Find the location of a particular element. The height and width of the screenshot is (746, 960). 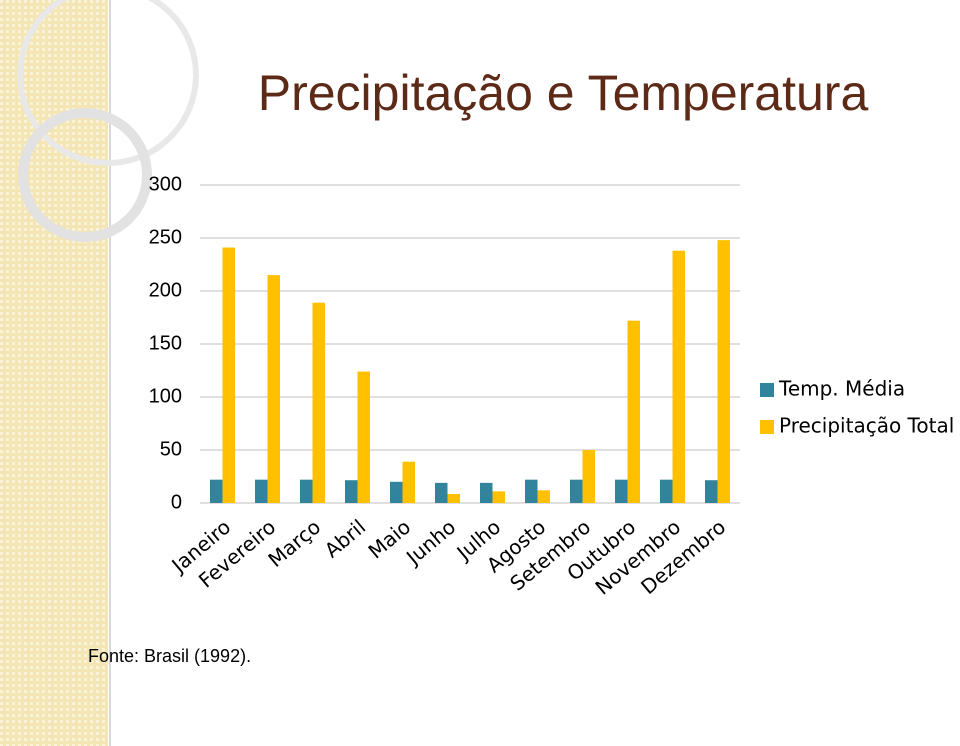

y-tick-label: 150 is located at coordinates (165, 343).